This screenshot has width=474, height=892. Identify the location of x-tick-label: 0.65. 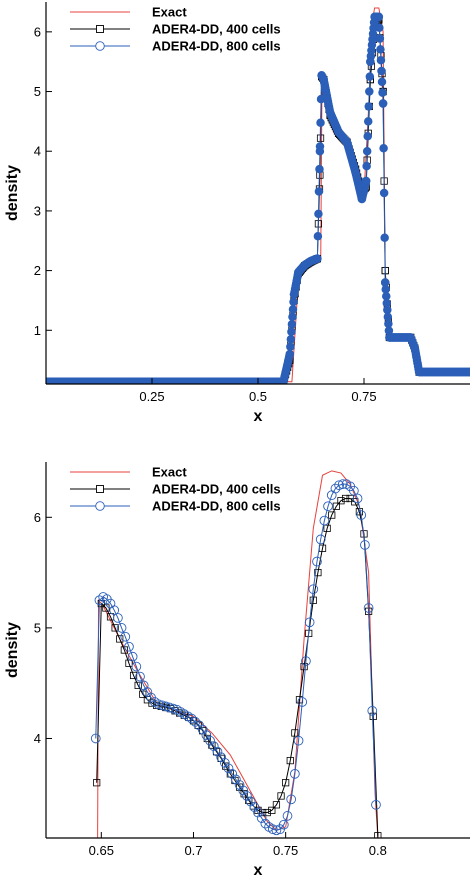
(101, 850).